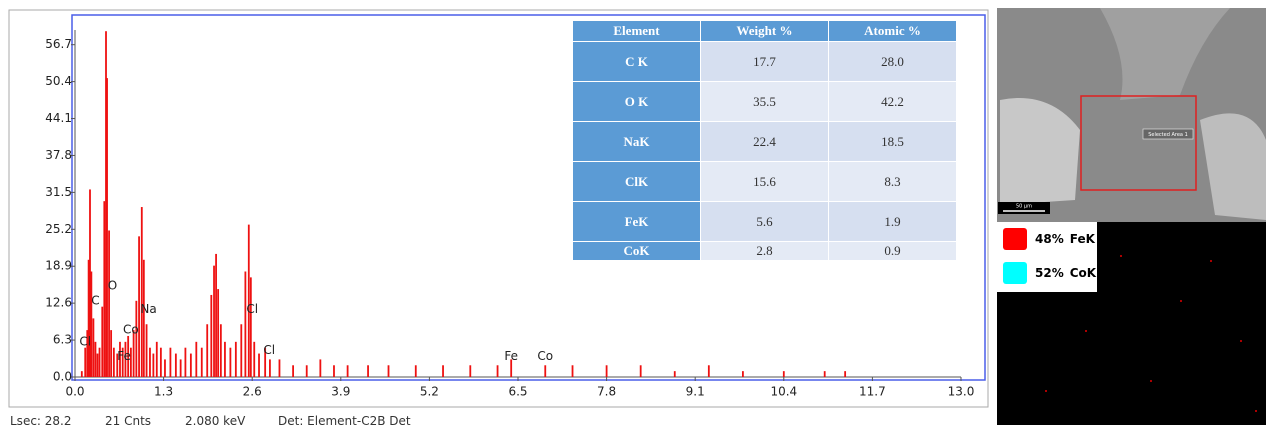  Describe the element at coordinates (764, 61) in the screenshot. I see `table-cell: 17.7` at that location.